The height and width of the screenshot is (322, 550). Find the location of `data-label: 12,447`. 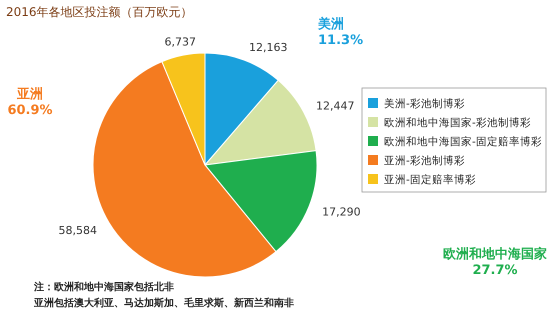

data-label: 12,447 is located at coordinates (335, 105).